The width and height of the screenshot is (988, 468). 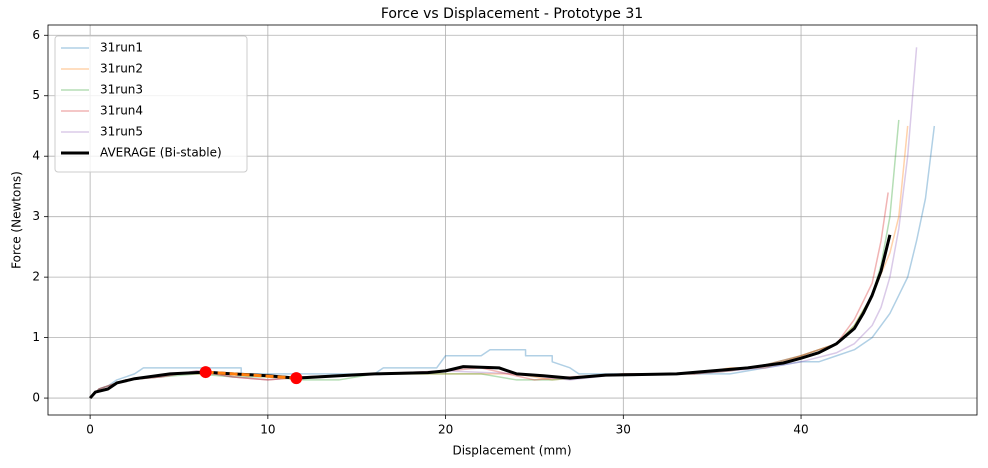 What do you see at coordinates (623, 430) in the screenshot?
I see `x-tick-label: 30` at bounding box center [623, 430].